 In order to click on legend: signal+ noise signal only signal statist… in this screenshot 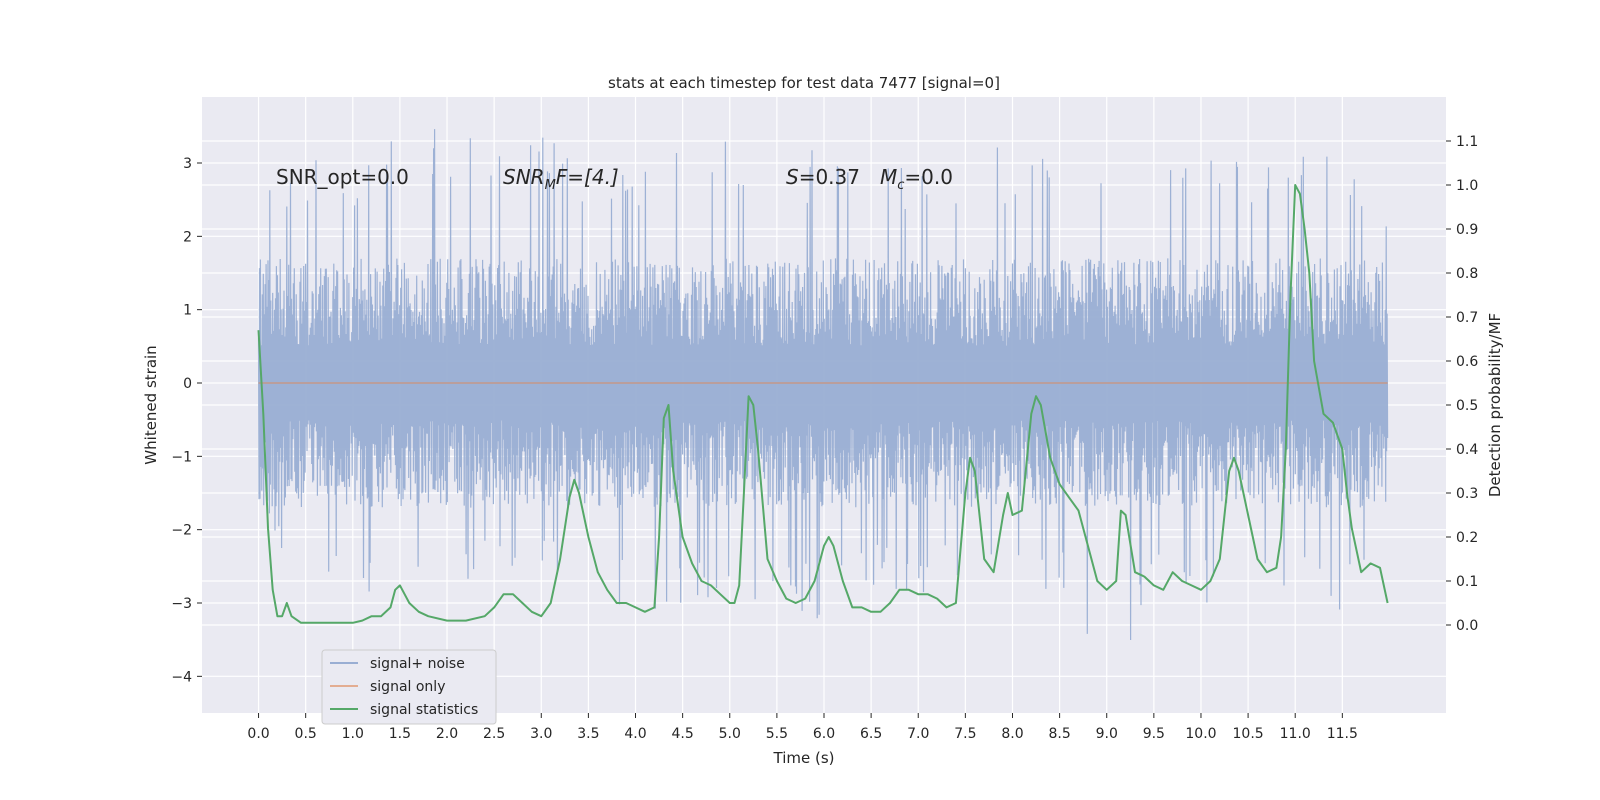, I will do `click(409, 687)`.